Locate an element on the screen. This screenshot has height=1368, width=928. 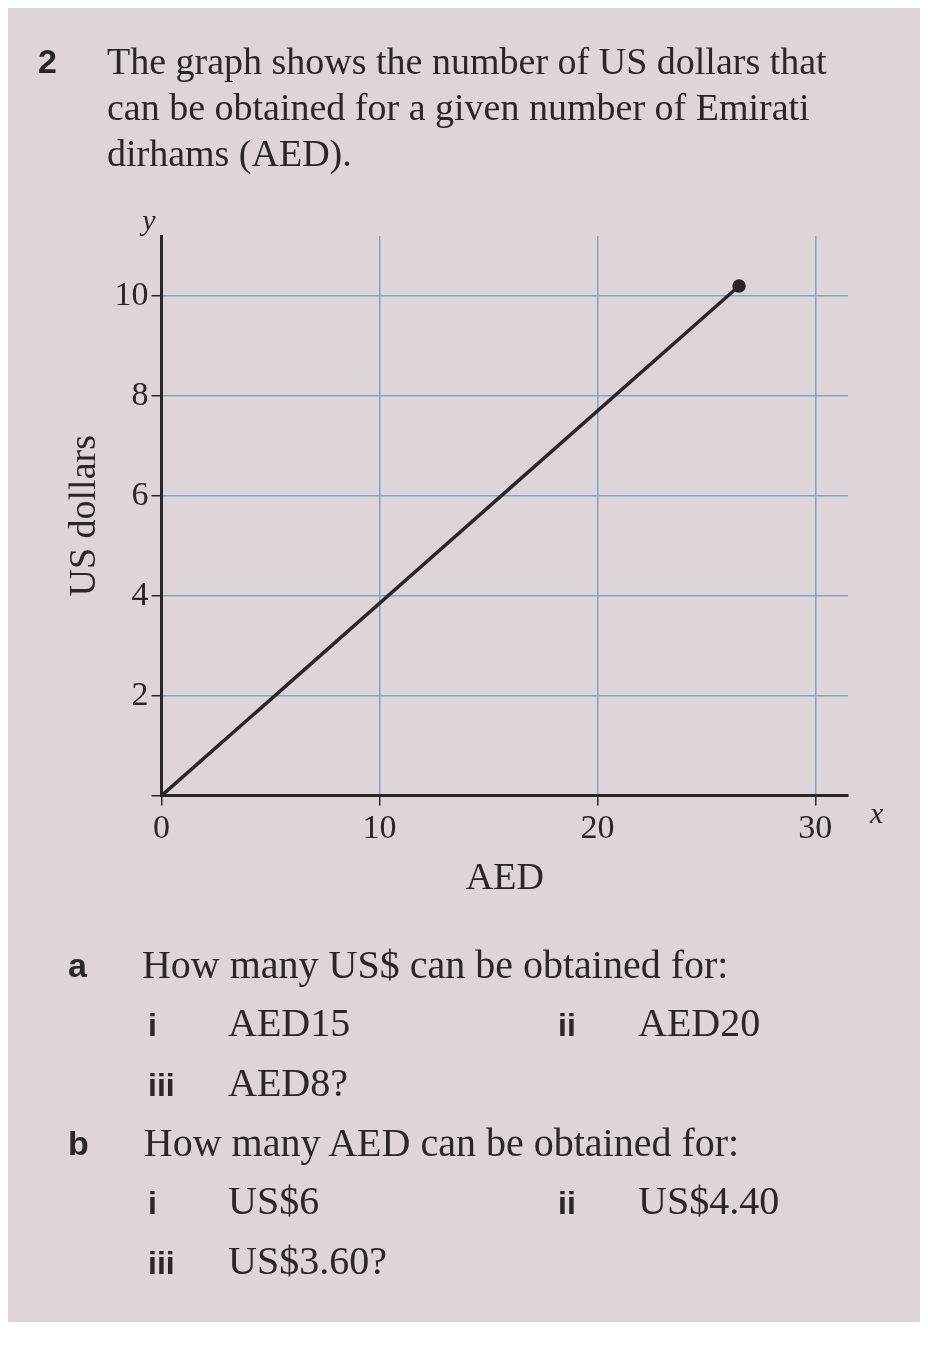
text: 2 is located at coordinates (47, 61).